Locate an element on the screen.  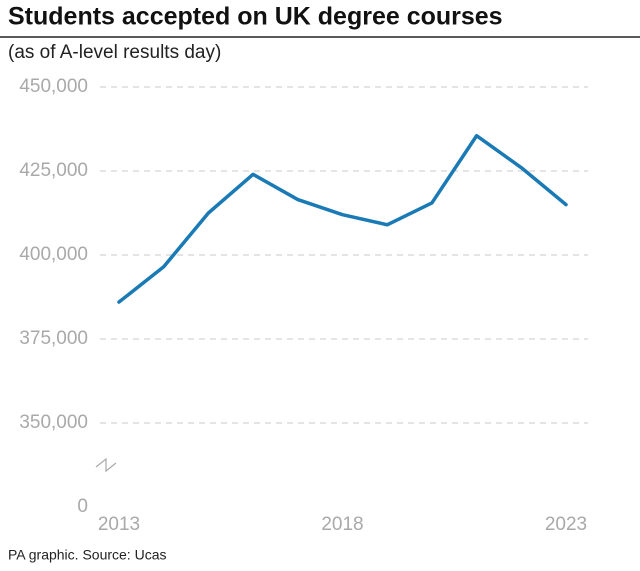
y-tick-label: 0 is located at coordinates (82, 506).